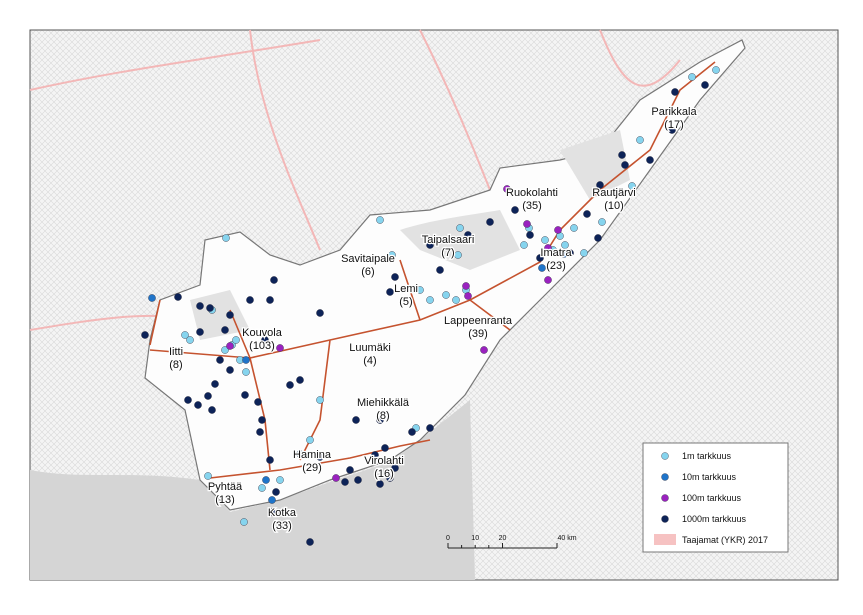 The image size is (863, 615). Describe the element at coordinates (368, 259) in the screenshot. I see `place-name: Savitaipale` at that location.